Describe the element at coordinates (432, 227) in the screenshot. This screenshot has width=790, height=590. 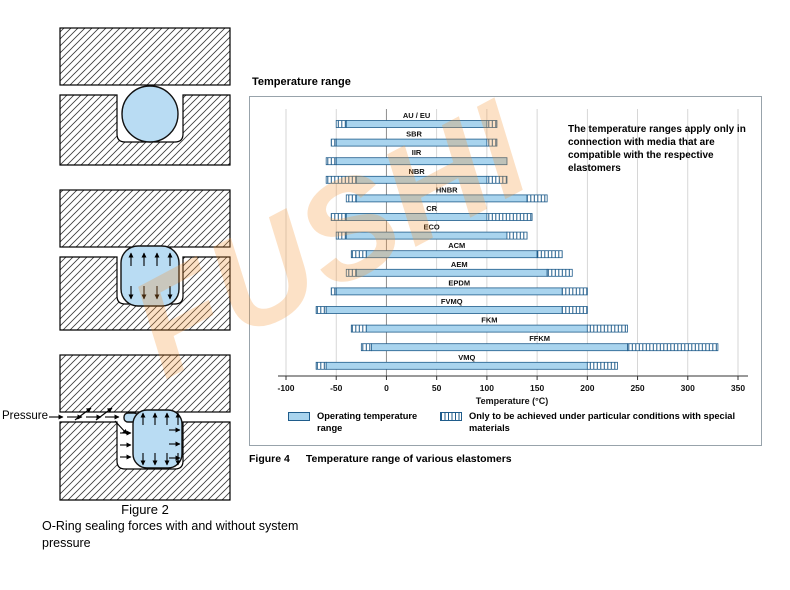
I see `bar-label: ECO` at that location.